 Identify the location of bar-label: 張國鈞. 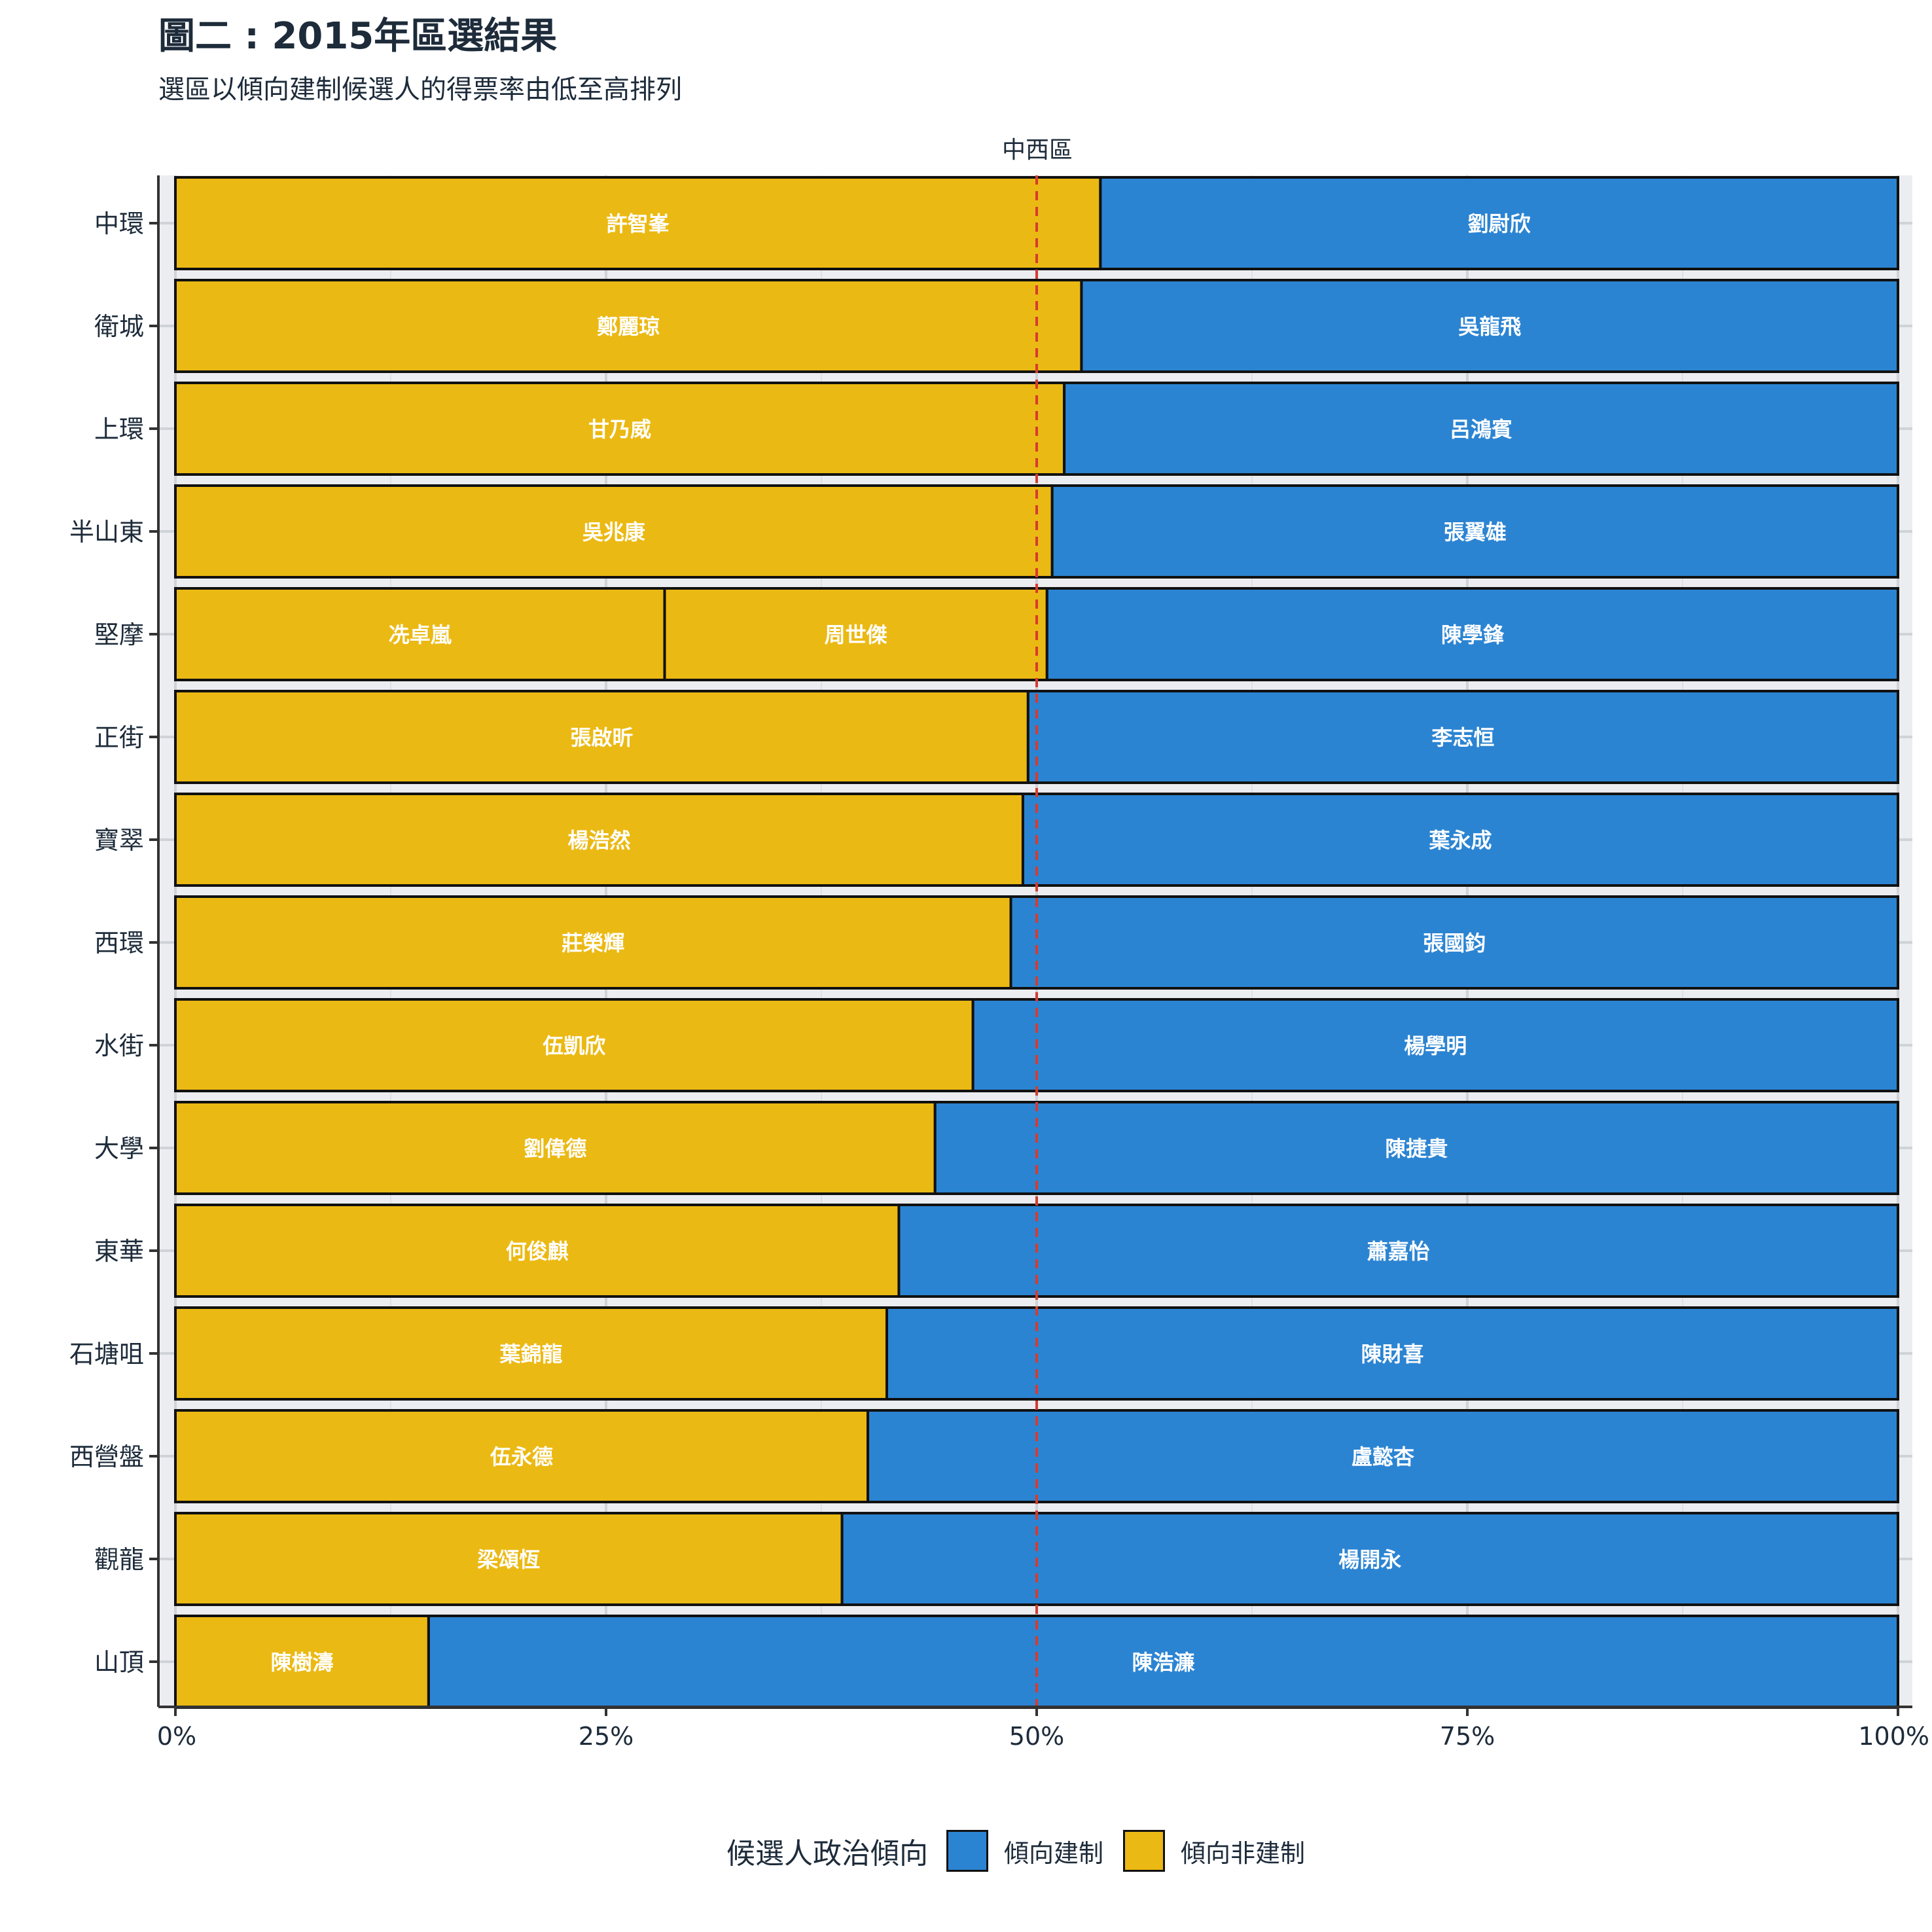
(1454, 943).